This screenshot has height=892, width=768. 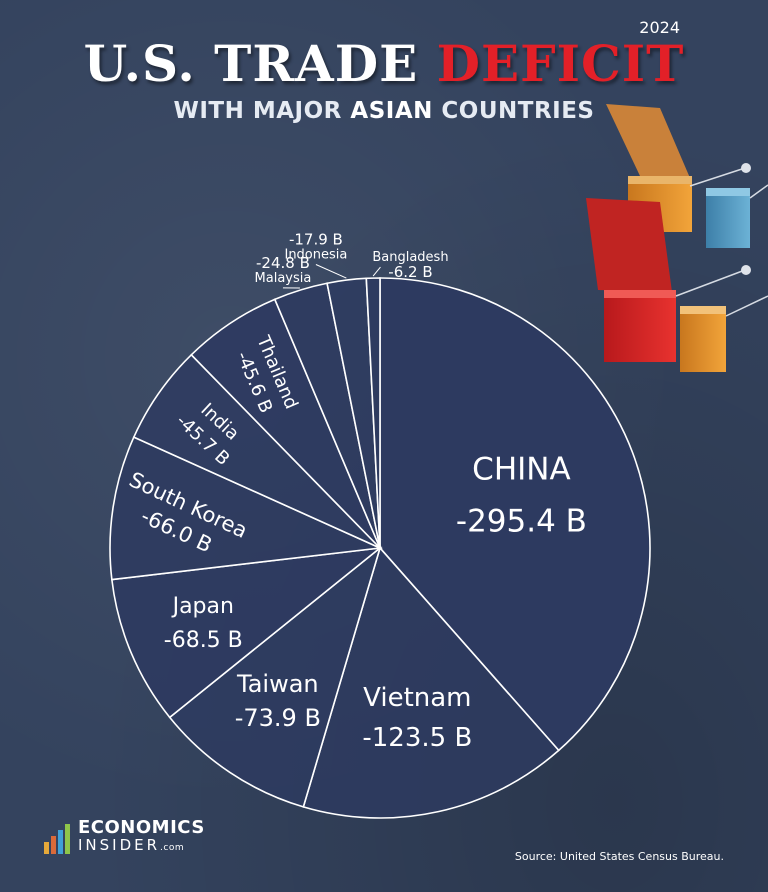 What do you see at coordinates (373, 413) in the screenshot?
I see `pie-slice-bangladesh` at bounding box center [373, 413].